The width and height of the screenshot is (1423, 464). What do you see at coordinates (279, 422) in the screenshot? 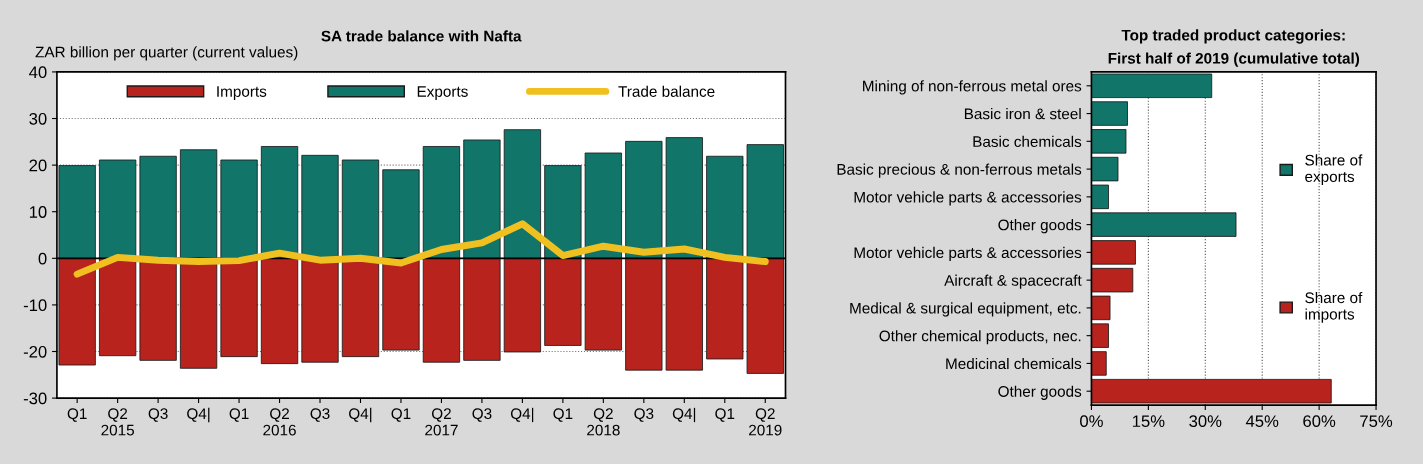
I see `x-tick-label: Q2 2016` at bounding box center [279, 422].